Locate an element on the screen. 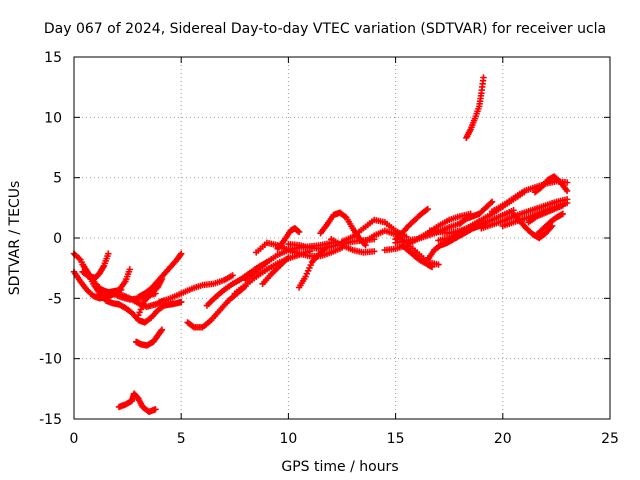 Image resolution: width=640 pixels, height=480 pixels. x-tick-label: 0 is located at coordinates (74, 439).